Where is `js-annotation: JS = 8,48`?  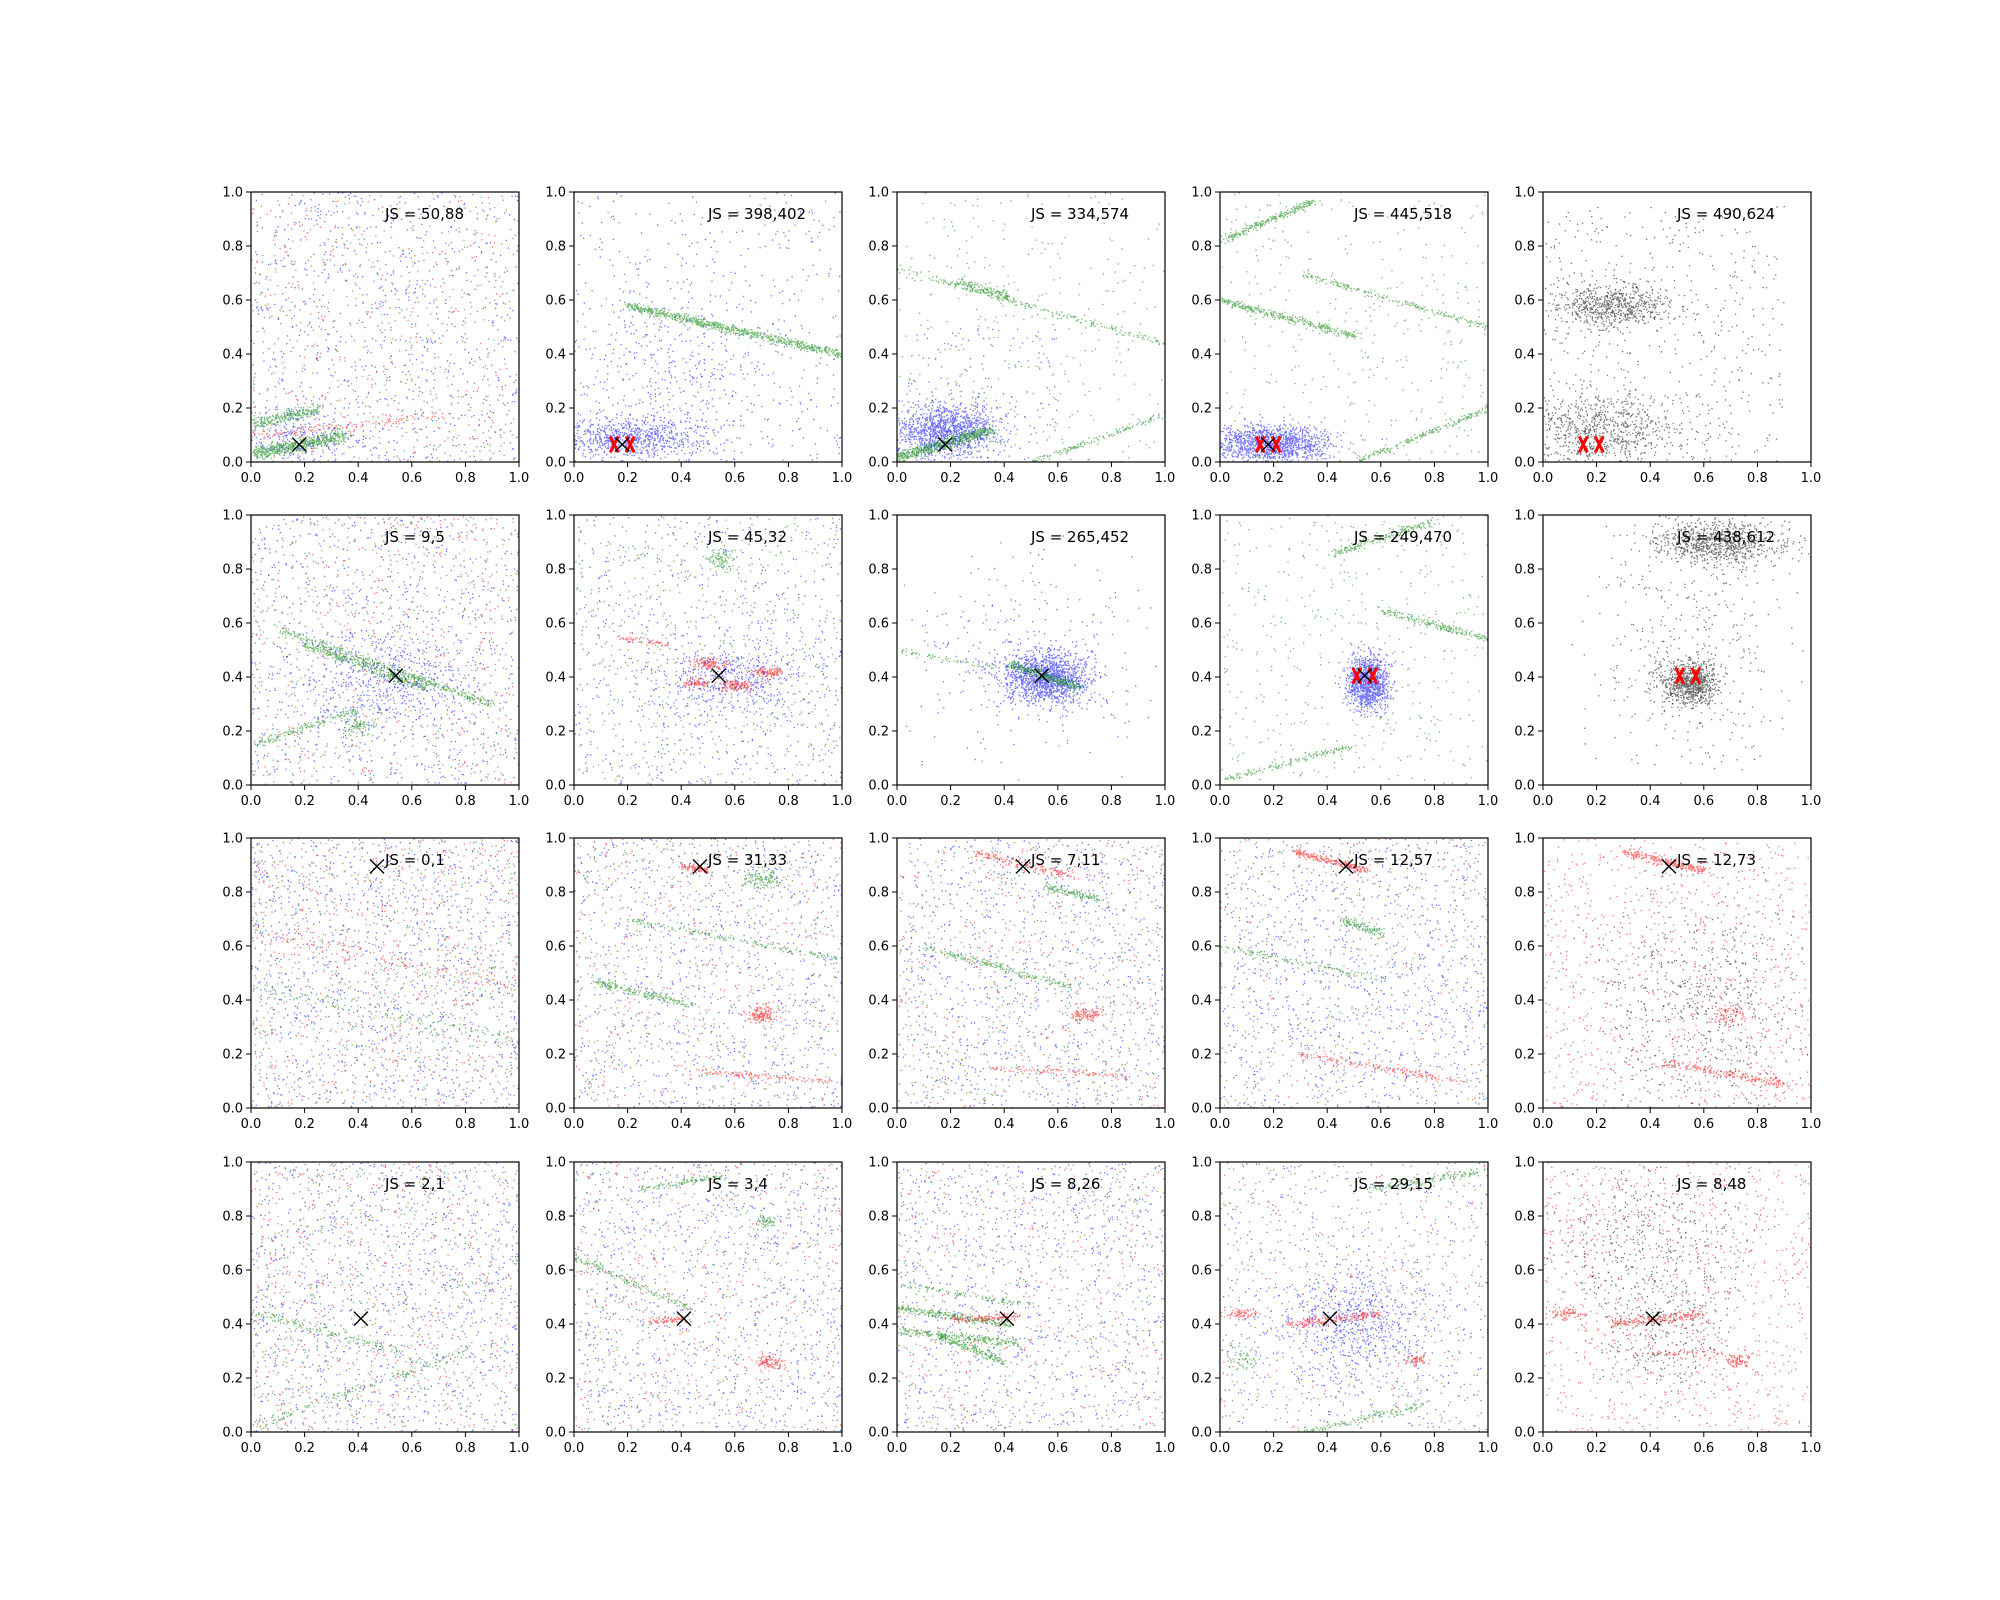 js-annotation: JS = 8,48 is located at coordinates (1711, 1184).